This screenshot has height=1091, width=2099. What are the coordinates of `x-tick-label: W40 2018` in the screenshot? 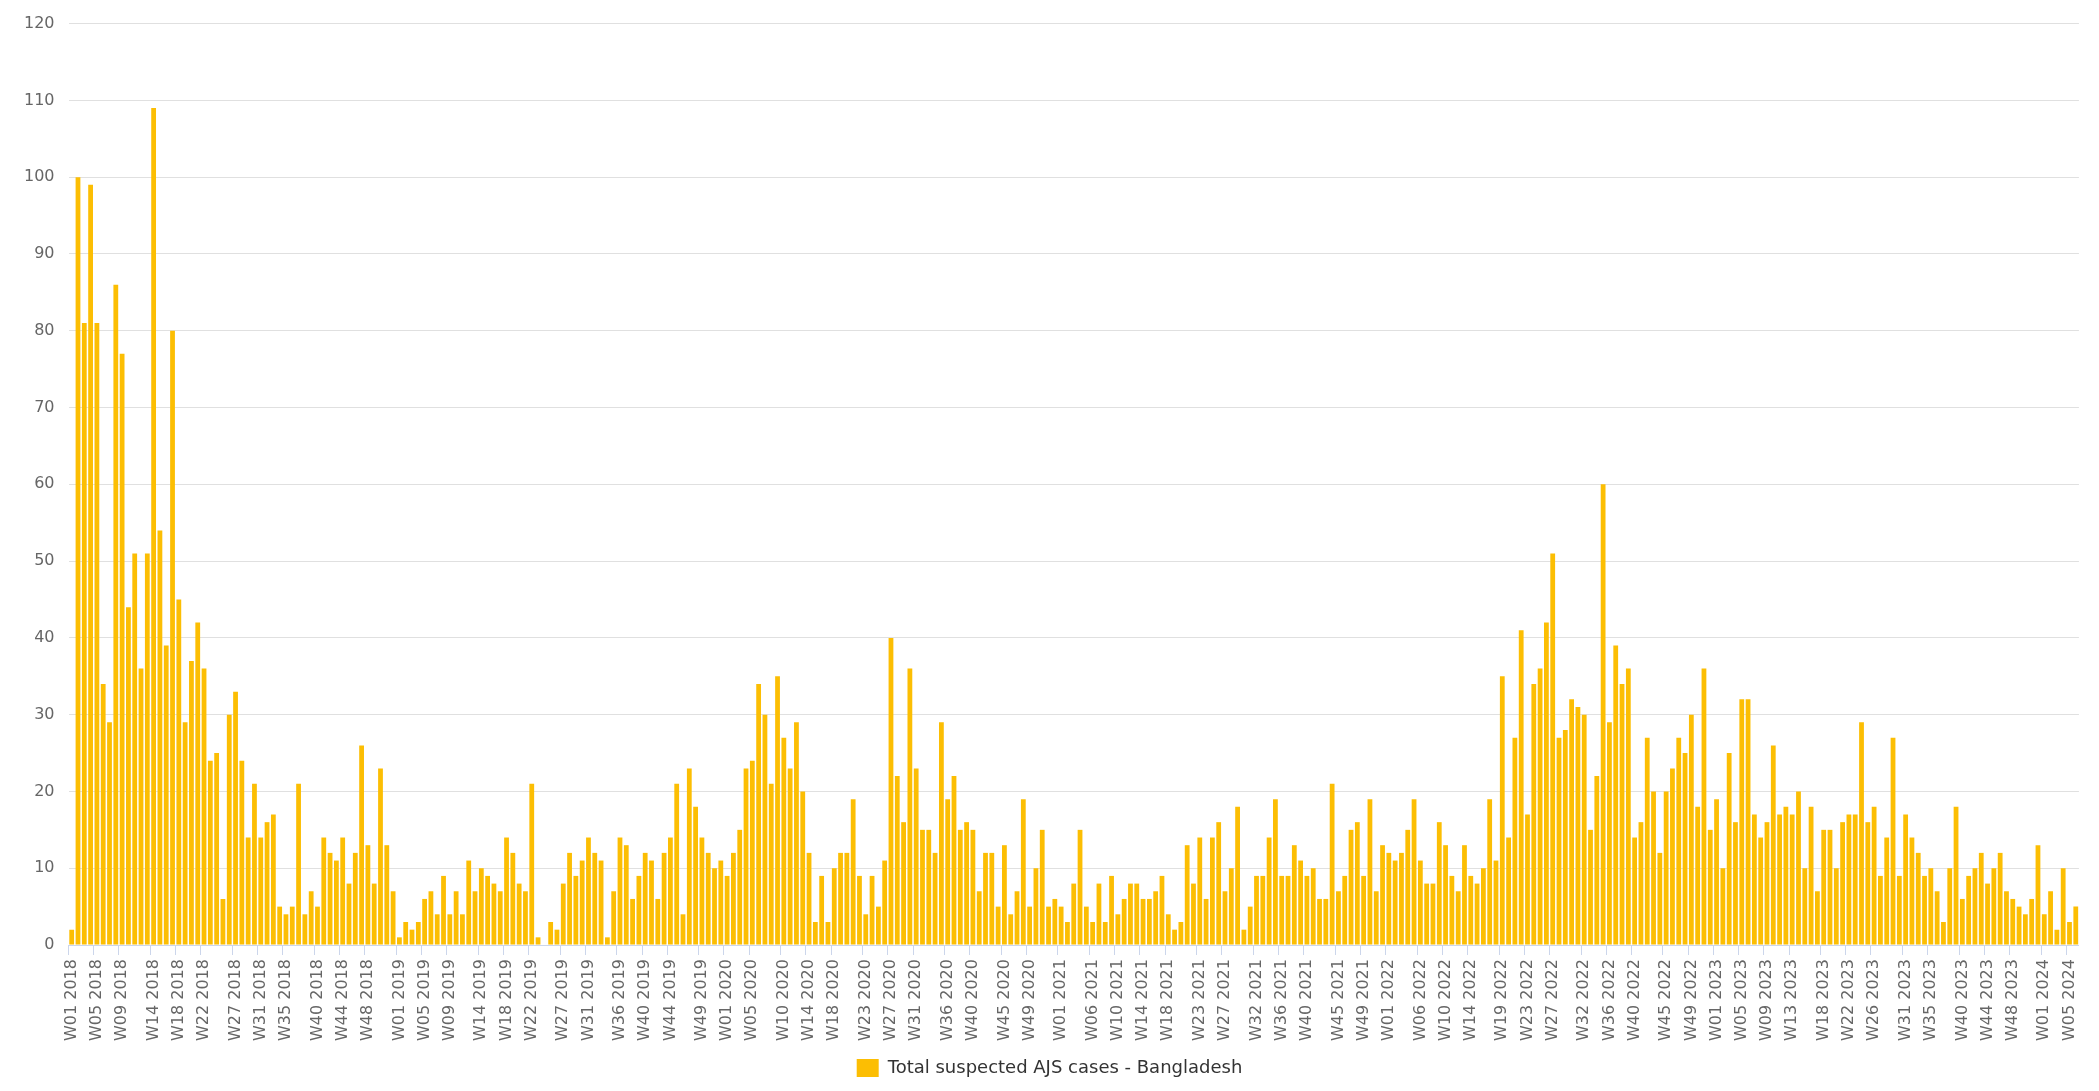 It's located at (316, 1000).